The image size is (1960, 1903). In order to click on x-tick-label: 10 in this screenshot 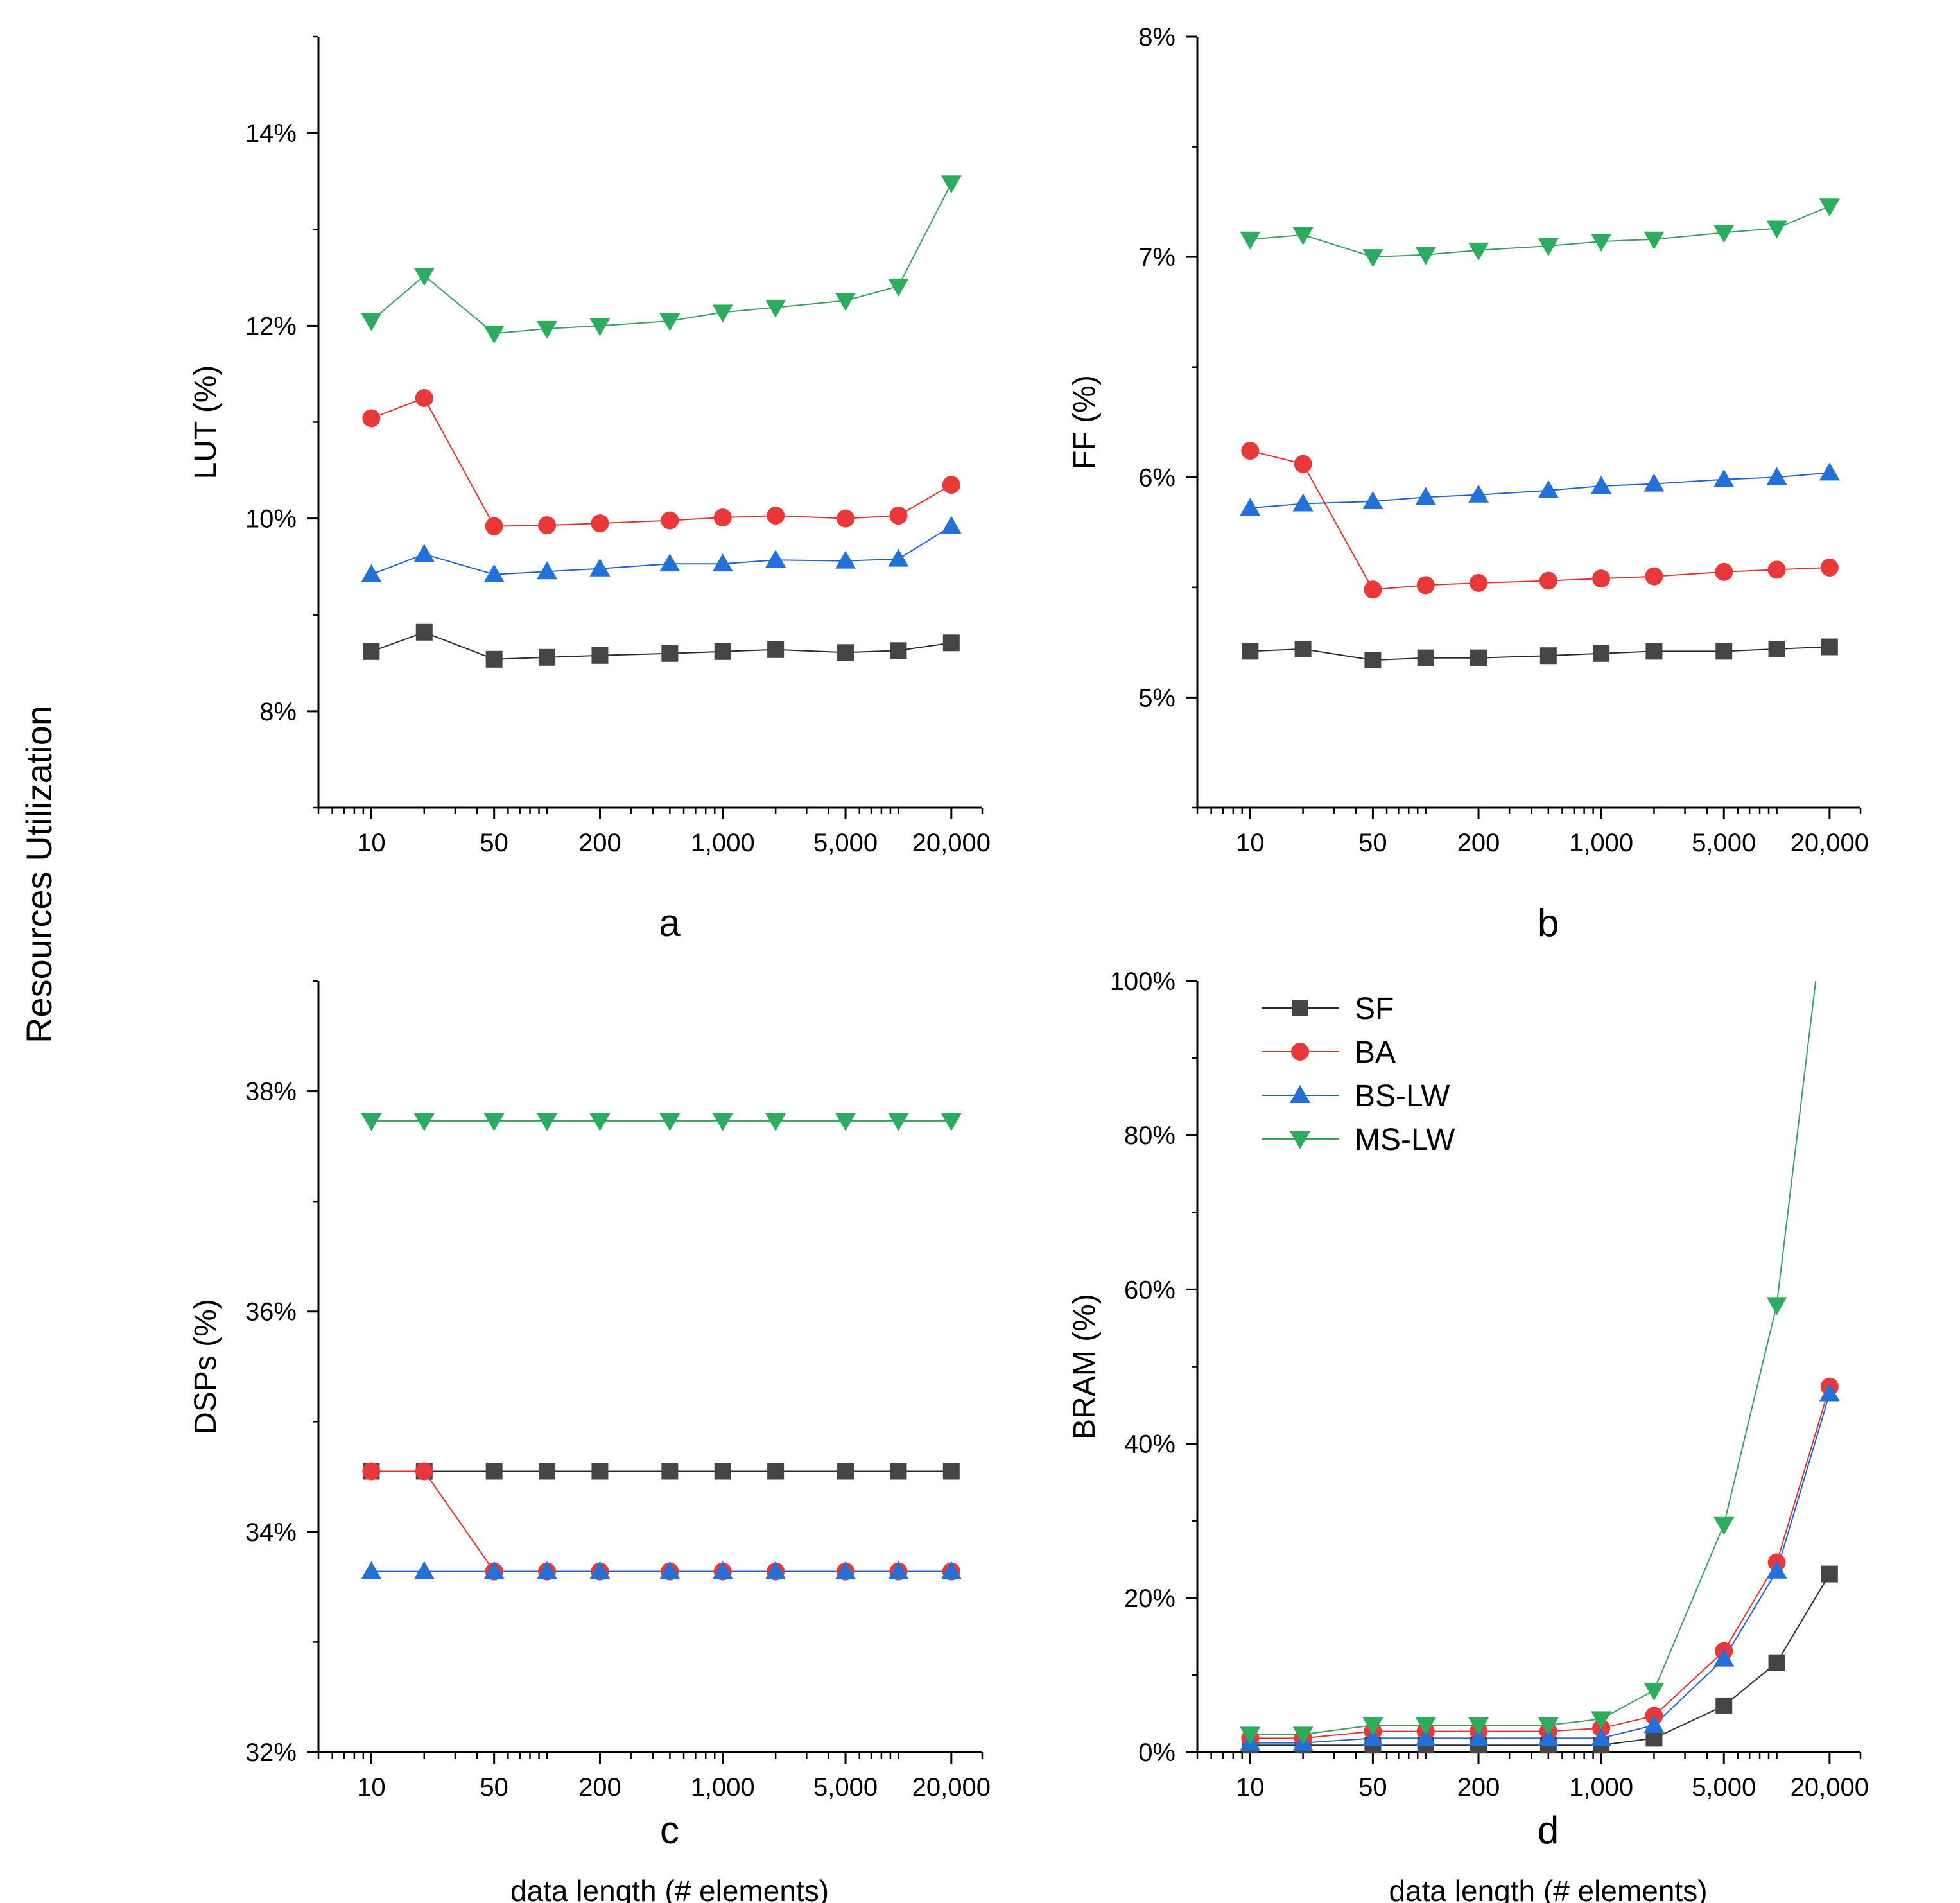, I will do `click(371, 1787)`.